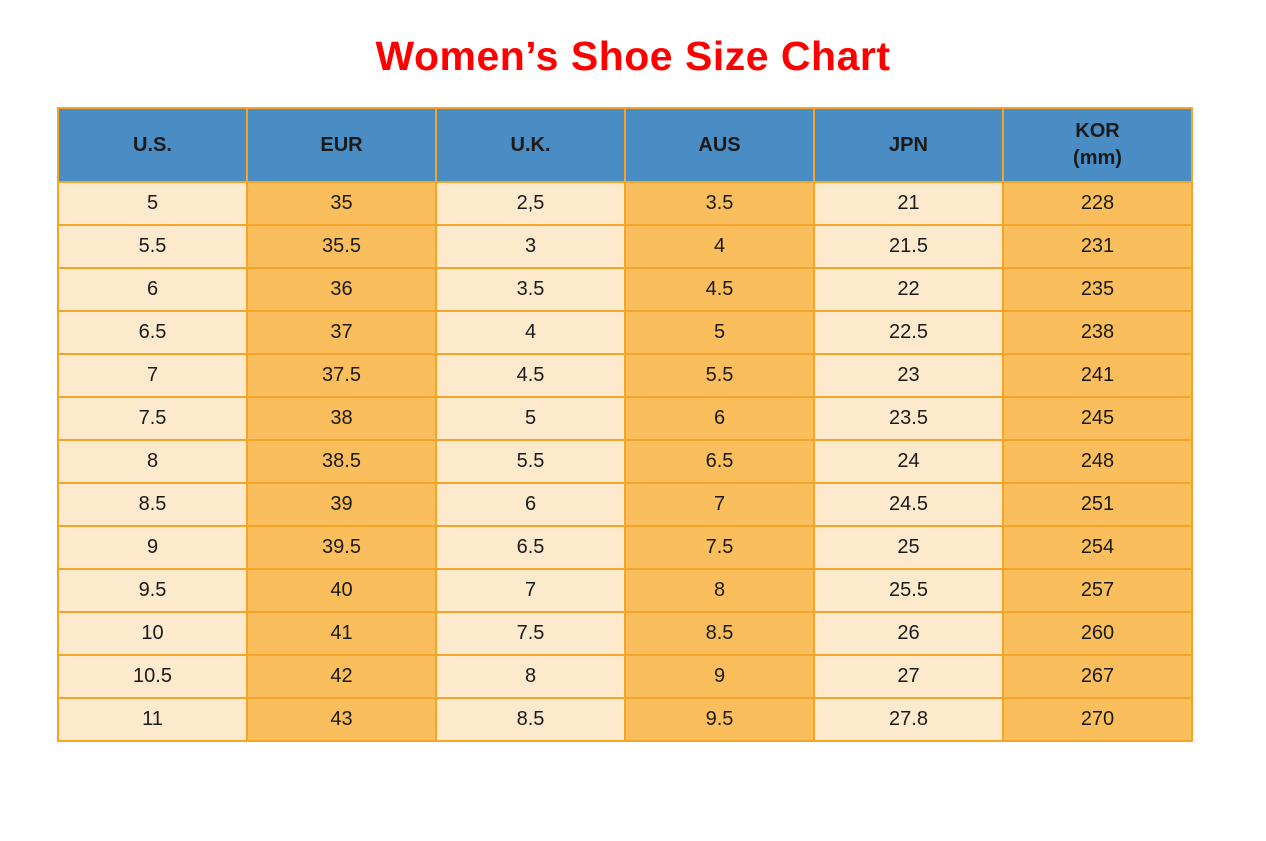  Describe the element at coordinates (341, 719) in the screenshot. I see `table-cell: 43` at that location.